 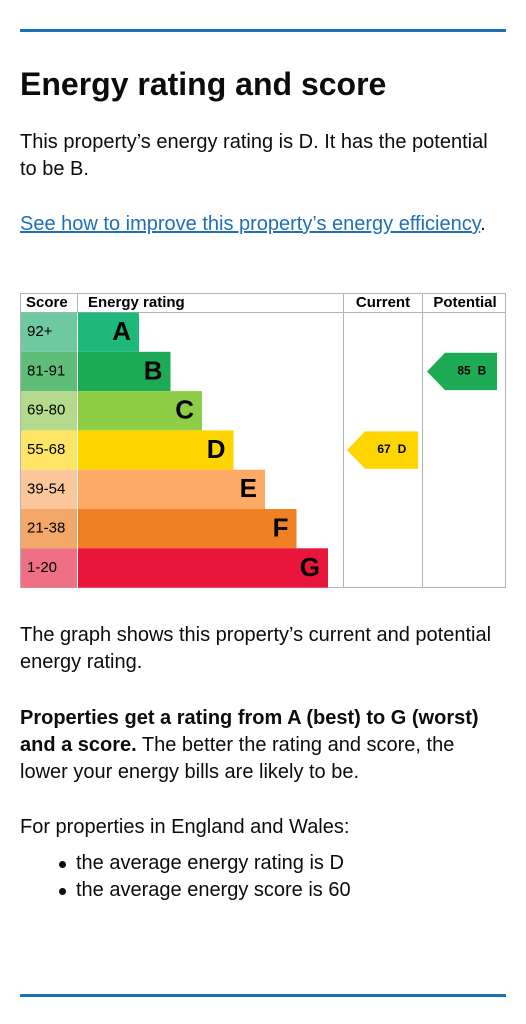 I want to click on top-rule, so click(x=263, y=30).